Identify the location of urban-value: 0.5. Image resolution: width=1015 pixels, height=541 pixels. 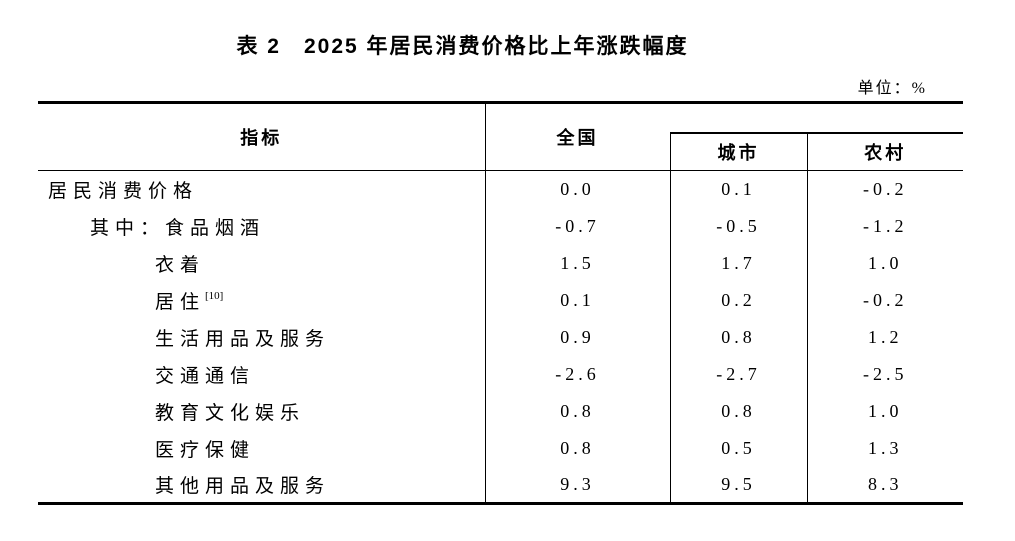
(739, 448).